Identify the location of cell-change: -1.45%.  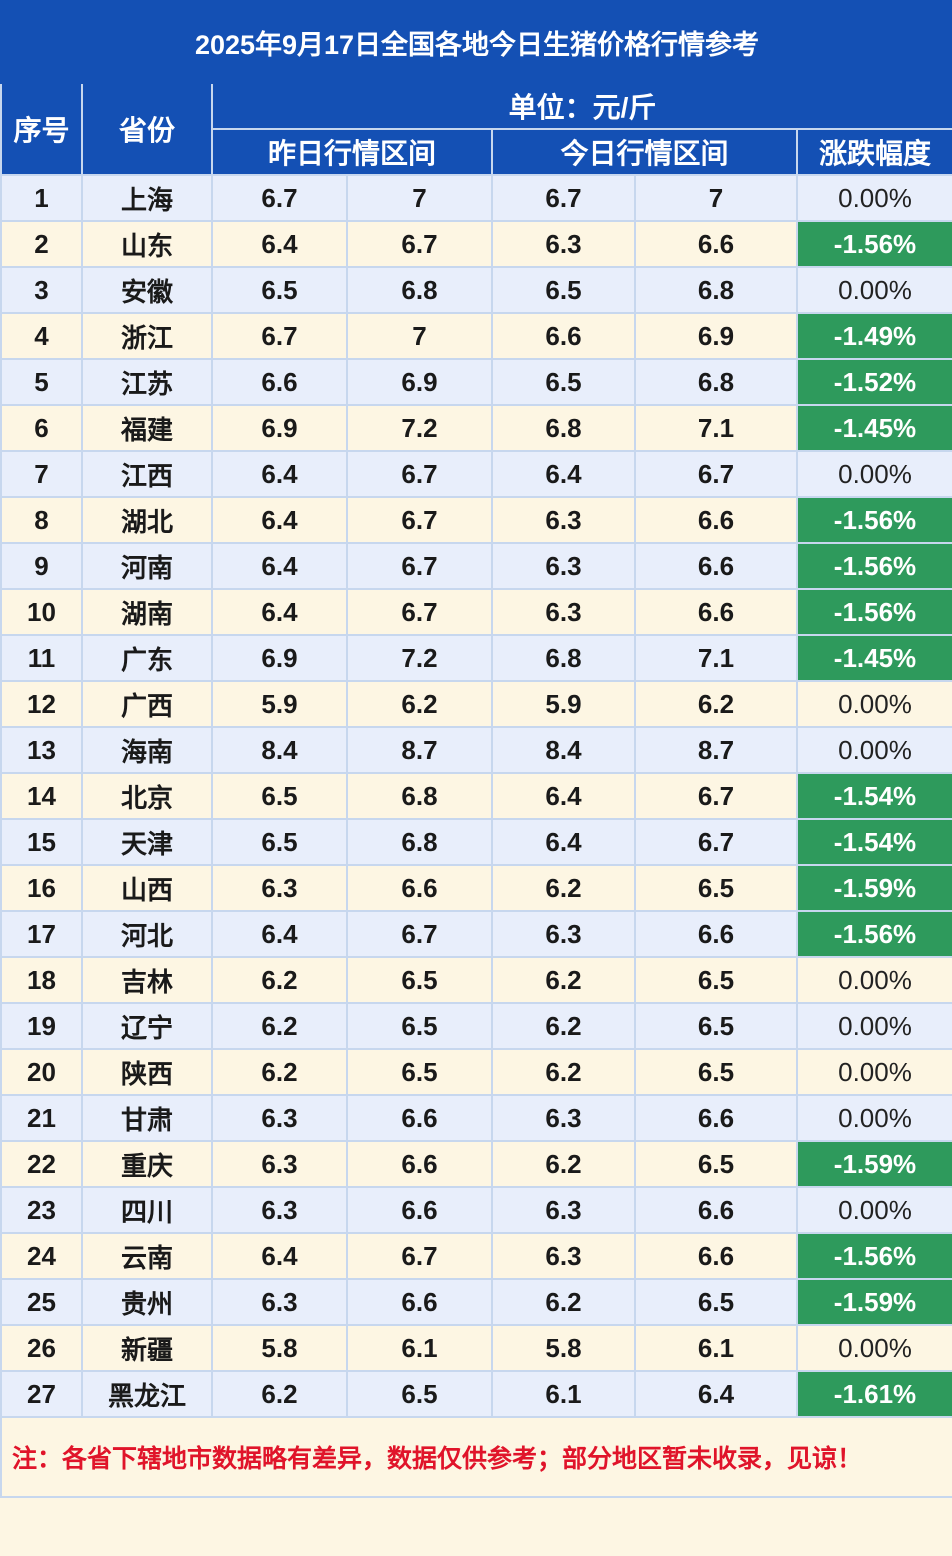
(874, 428).